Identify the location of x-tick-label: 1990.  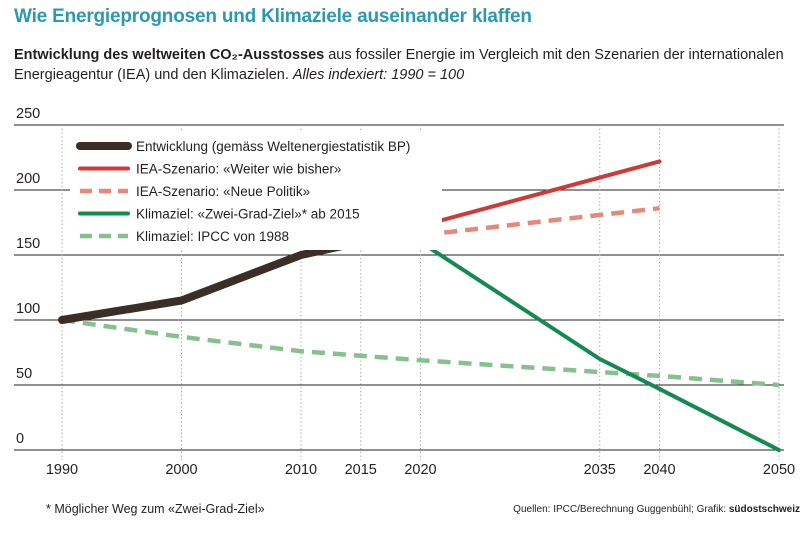
(62, 470).